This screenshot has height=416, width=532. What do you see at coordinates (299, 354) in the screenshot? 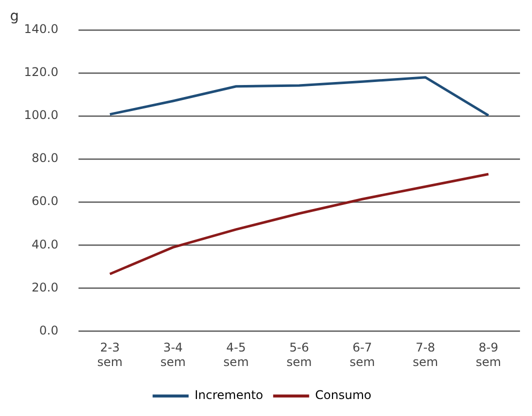
I see `x-tick-label: 5-6 sem` at bounding box center [299, 354].